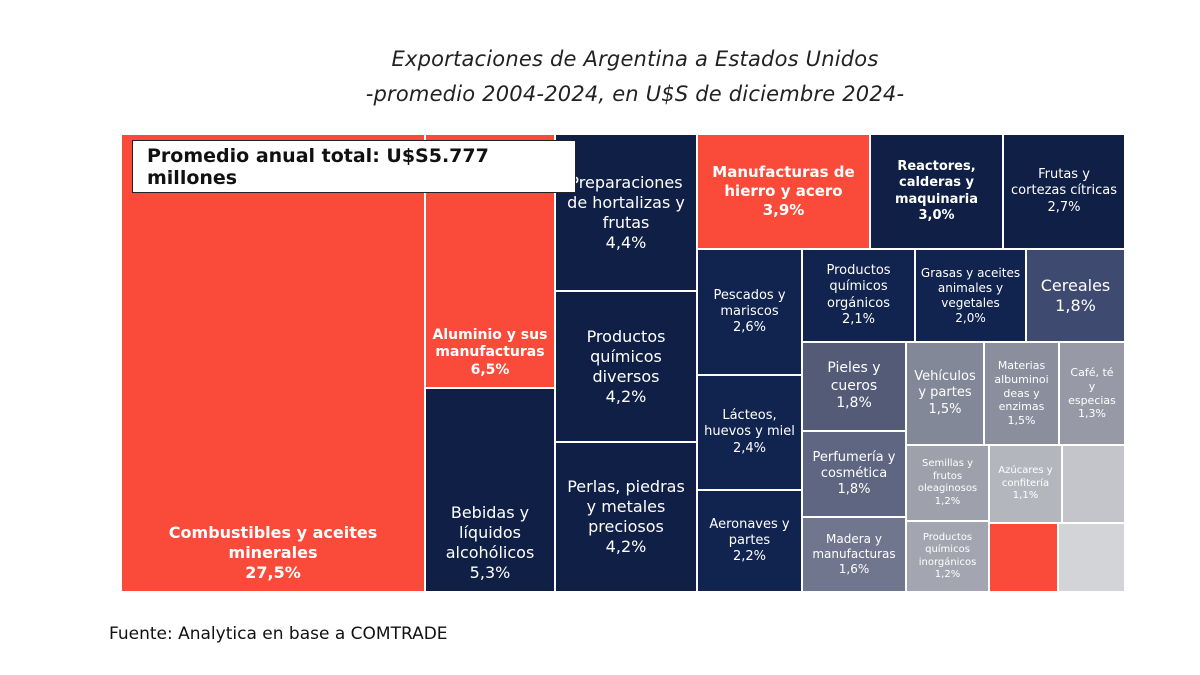 The image size is (1200, 675). I want to click on tile-label: Vehículos y partes, so click(945, 385).